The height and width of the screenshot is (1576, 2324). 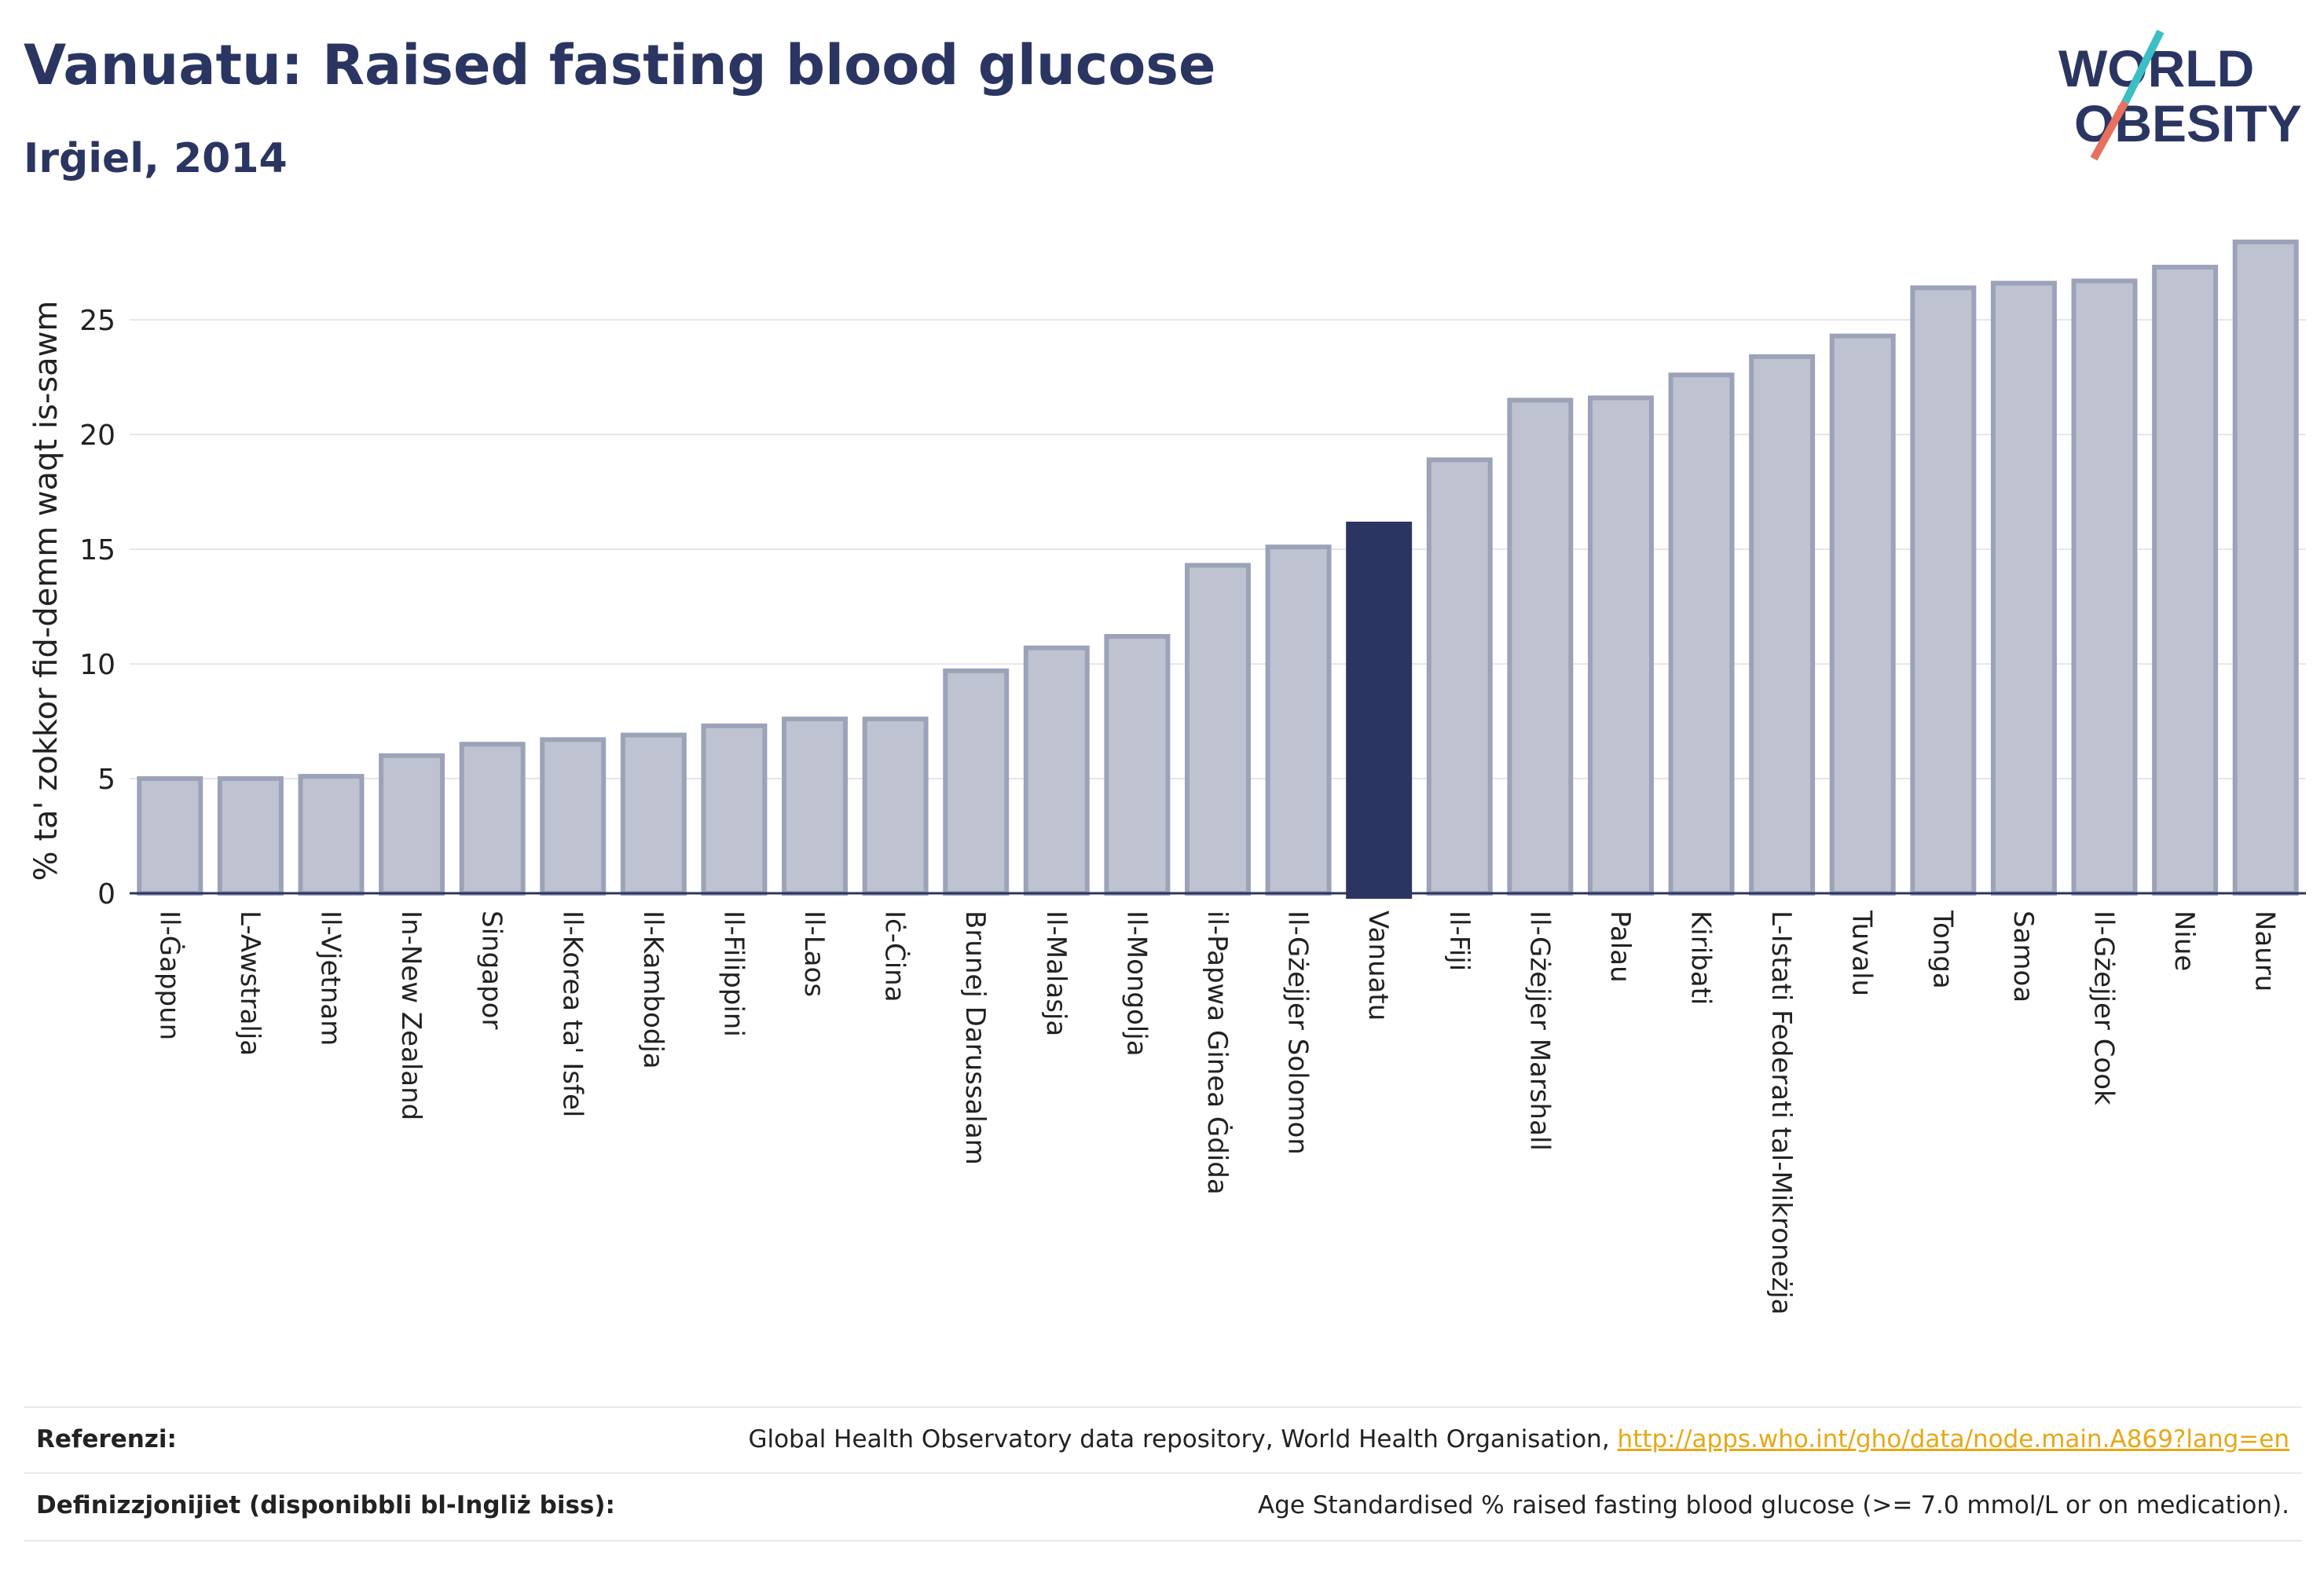 I want to click on x-tick-label: Il-Filippini, so click(x=733, y=974).